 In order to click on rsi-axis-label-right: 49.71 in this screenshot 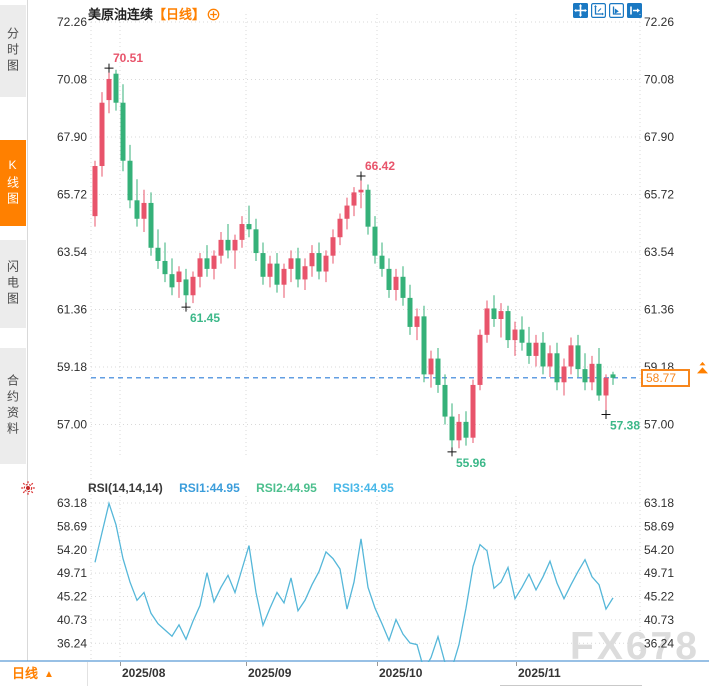, I will do `click(659, 573)`.